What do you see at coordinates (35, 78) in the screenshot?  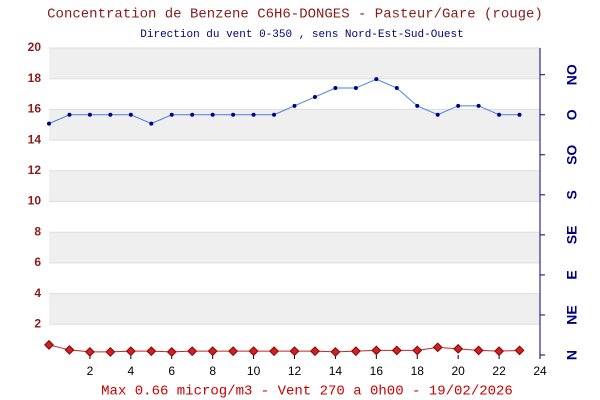 I see `y-tick-label: 18` at bounding box center [35, 78].